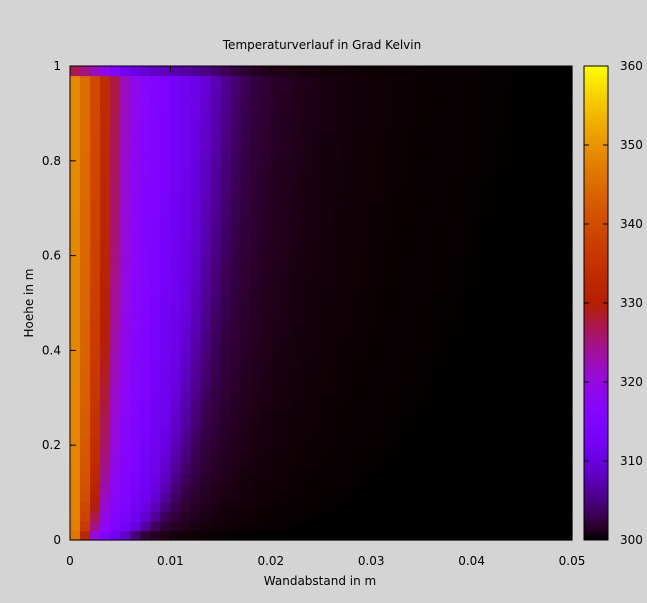  I want to click on colorbar-tick-label: 320, so click(631, 382).